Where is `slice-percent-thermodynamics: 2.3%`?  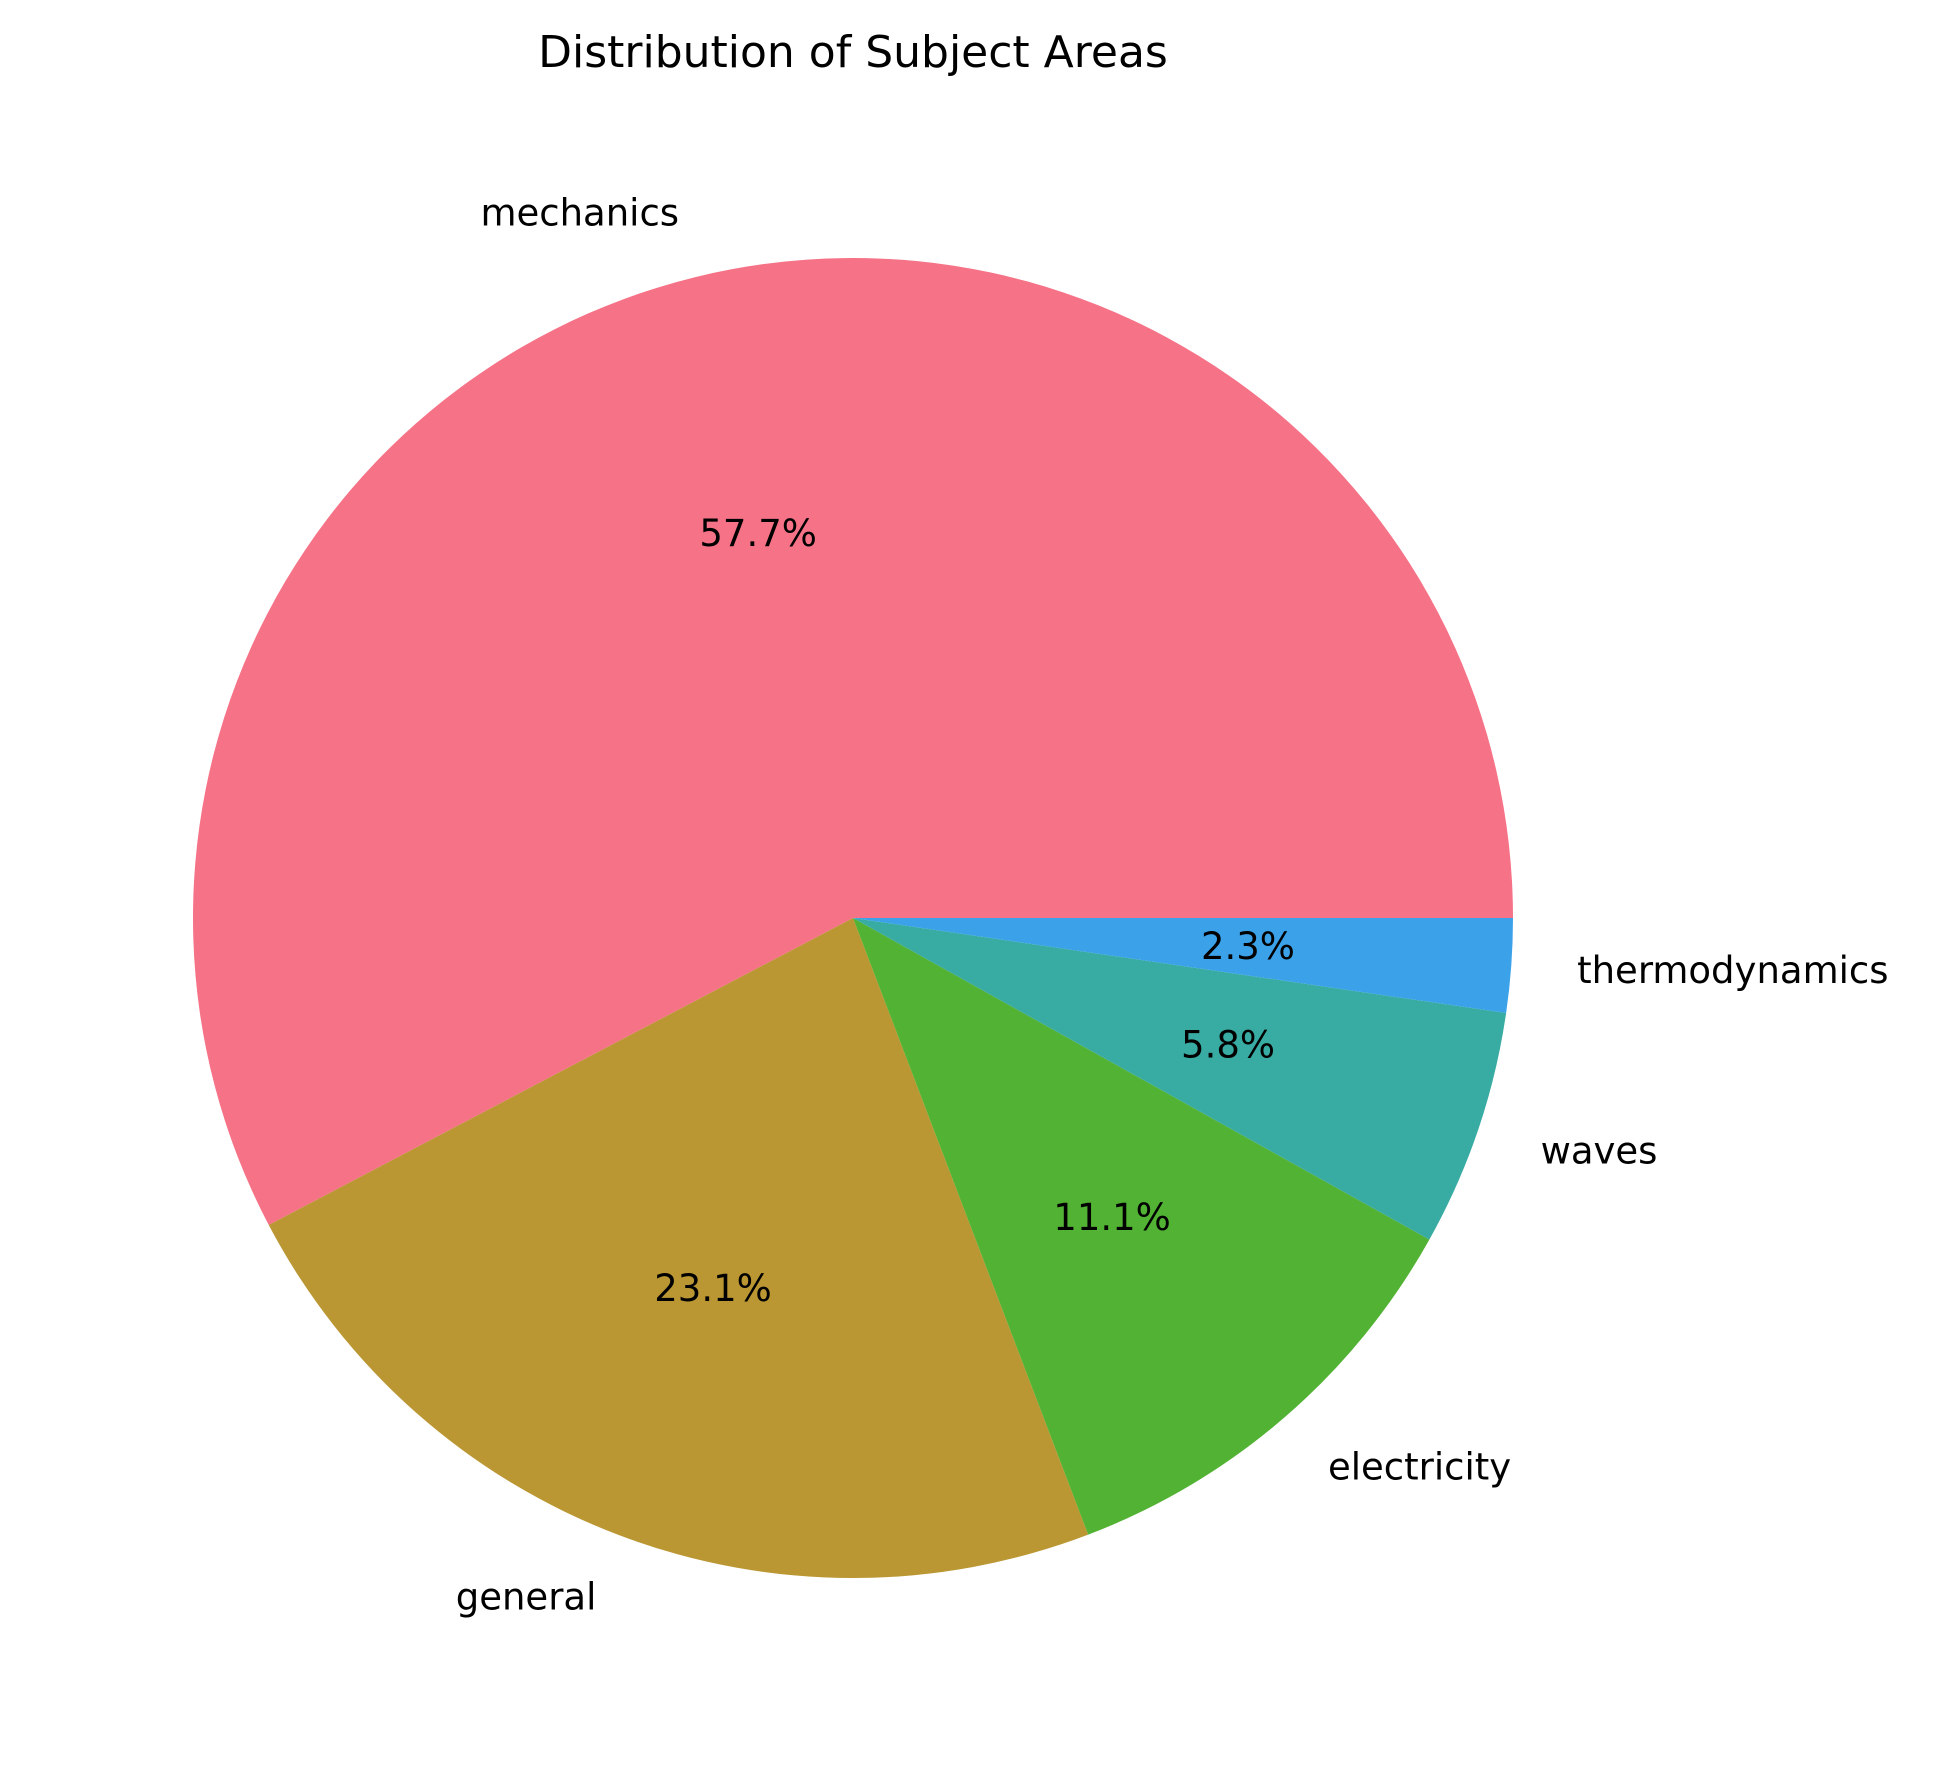
slice-percent-thermodynamics: 2.3% is located at coordinates (1248, 946).